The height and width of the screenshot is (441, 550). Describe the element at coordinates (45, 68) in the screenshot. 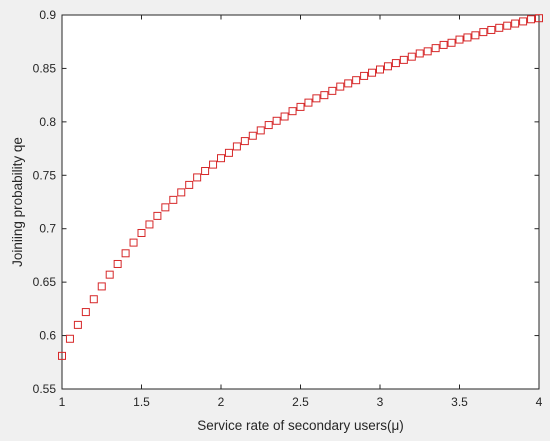

I see `y-tick-label: 0.85` at that location.